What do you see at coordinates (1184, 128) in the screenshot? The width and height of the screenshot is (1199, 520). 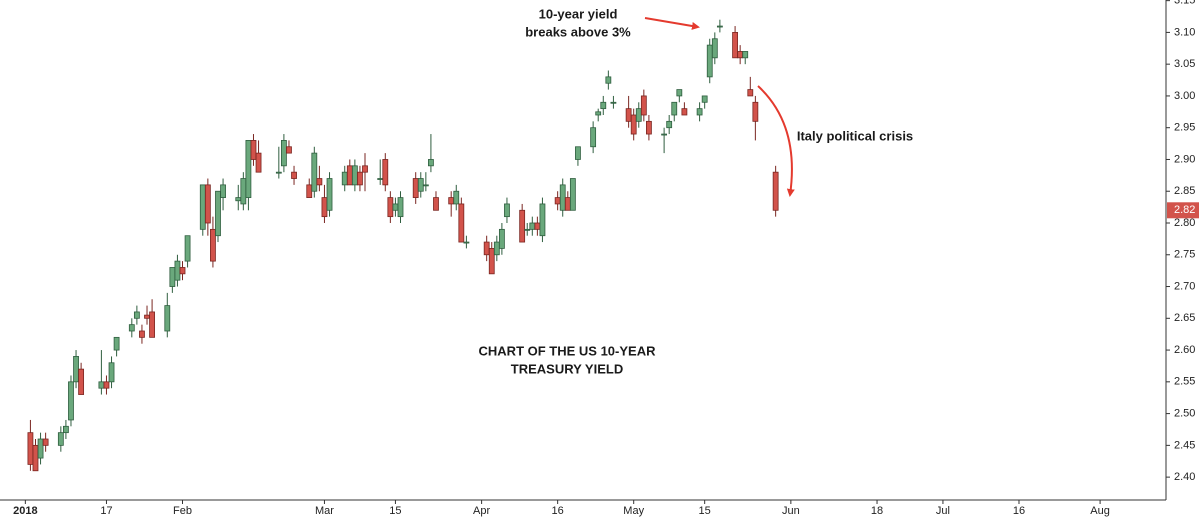 I see `y-tick-label: 2.95` at bounding box center [1184, 128].